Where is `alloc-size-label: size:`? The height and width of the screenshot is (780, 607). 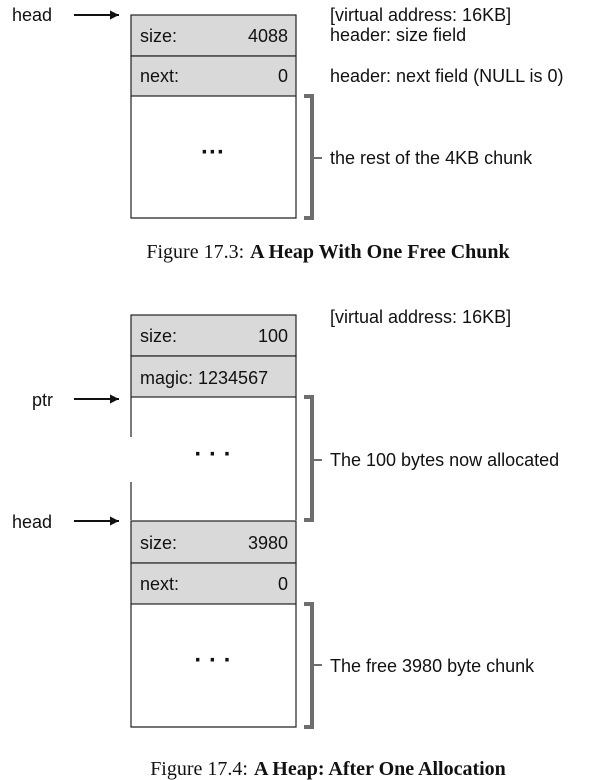 alloc-size-label: size: is located at coordinates (158, 336).